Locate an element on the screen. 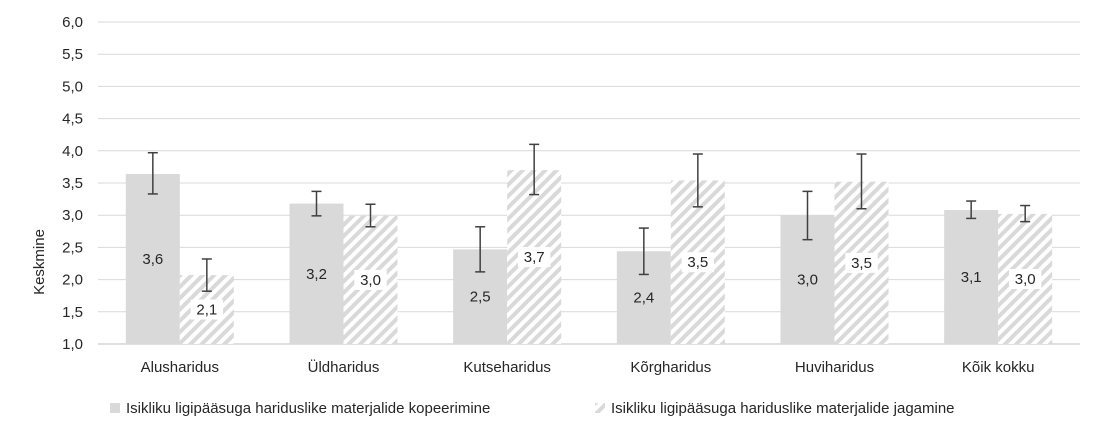 The image size is (1103, 439). x-tick-label: Kõik kokku is located at coordinates (998, 367).